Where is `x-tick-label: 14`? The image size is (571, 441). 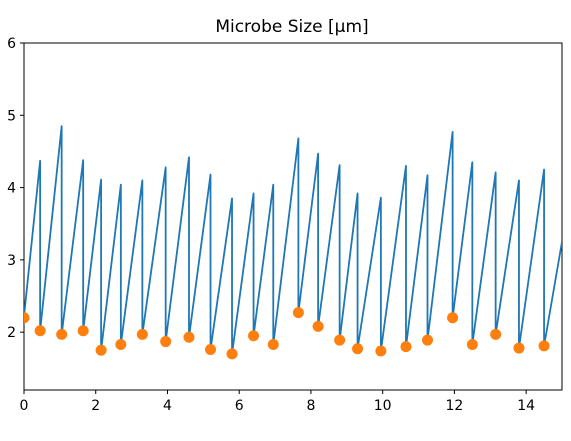 x-tick-label: 14 is located at coordinates (526, 406).